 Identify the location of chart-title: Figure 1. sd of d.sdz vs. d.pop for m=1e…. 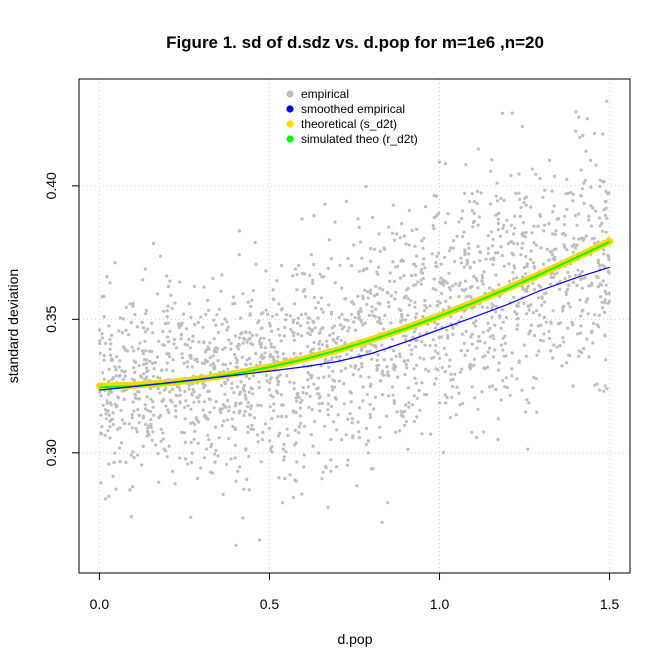
(355, 42).